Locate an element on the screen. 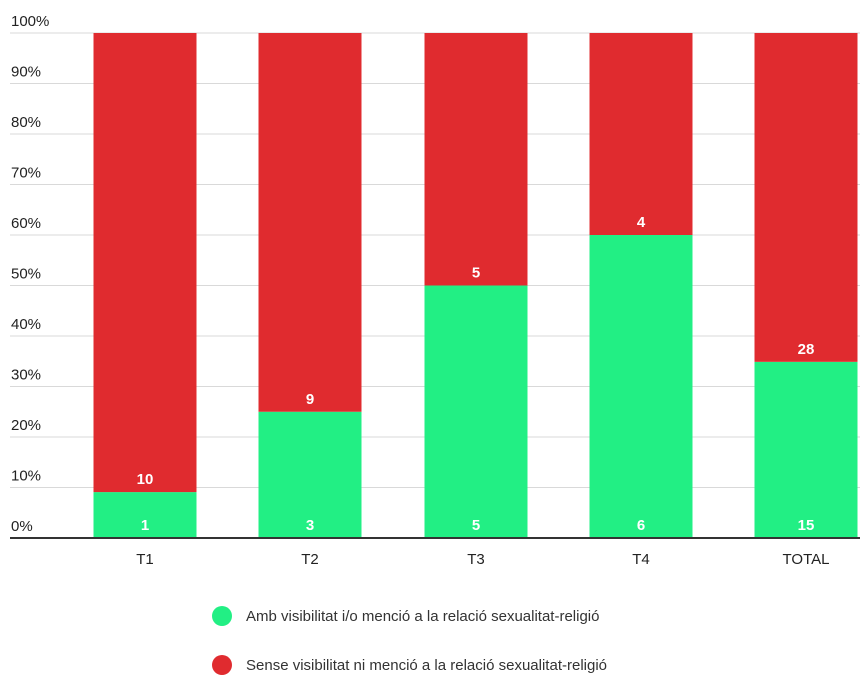 Image resolution: width=860 pixels, height=675 pixels. y-tick-label: 0% is located at coordinates (22, 526).